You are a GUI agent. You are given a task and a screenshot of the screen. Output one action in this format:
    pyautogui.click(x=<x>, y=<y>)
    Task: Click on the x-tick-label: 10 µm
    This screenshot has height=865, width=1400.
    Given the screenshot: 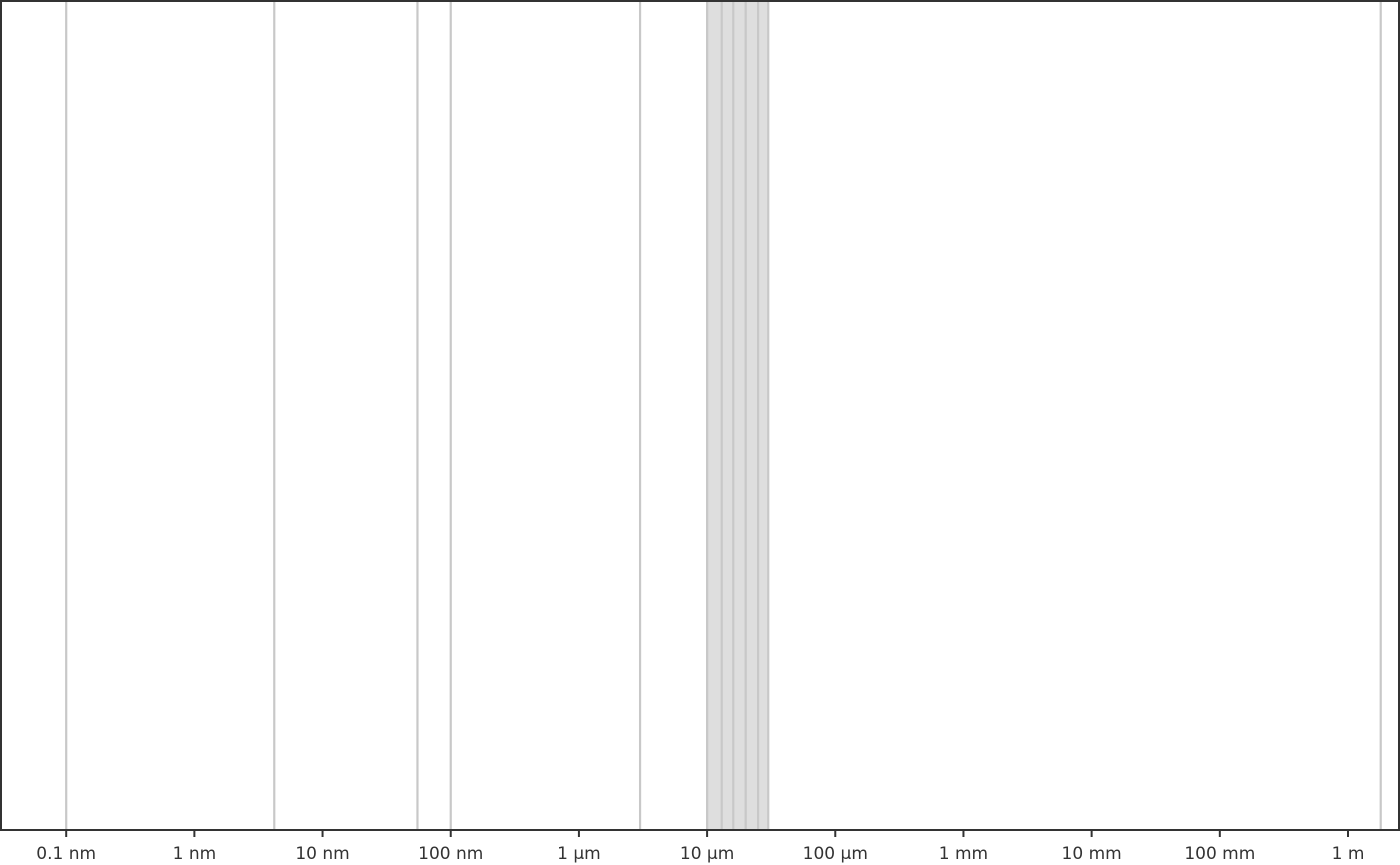 What is the action you would take?
    pyautogui.click(x=707, y=854)
    